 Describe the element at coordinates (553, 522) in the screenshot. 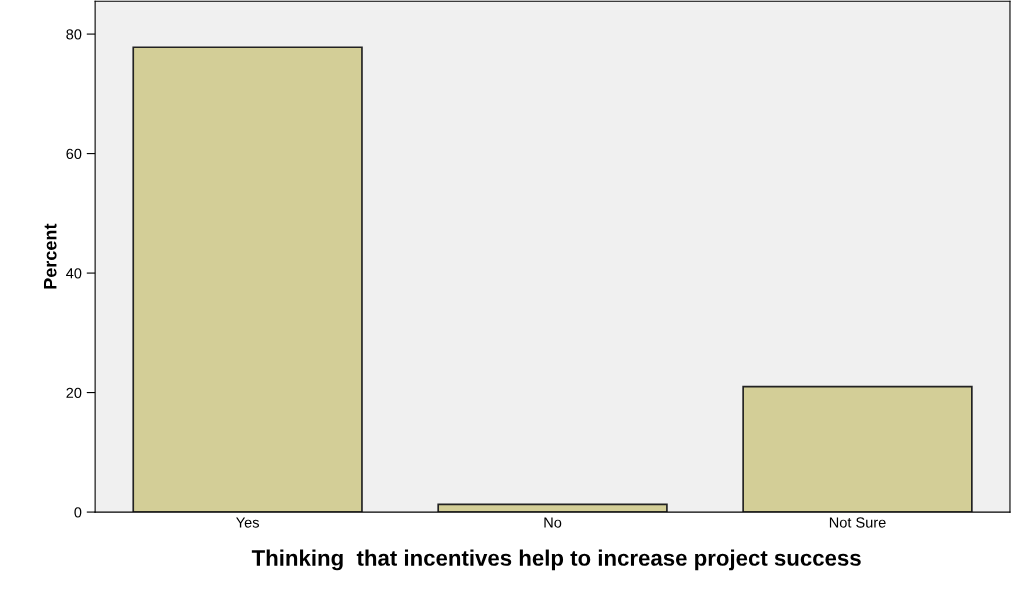

I see `x-tick-label: No` at that location.